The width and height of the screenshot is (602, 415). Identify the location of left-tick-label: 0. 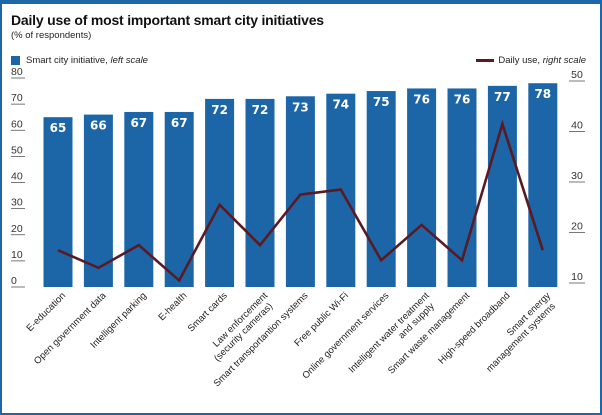
(14, 281).